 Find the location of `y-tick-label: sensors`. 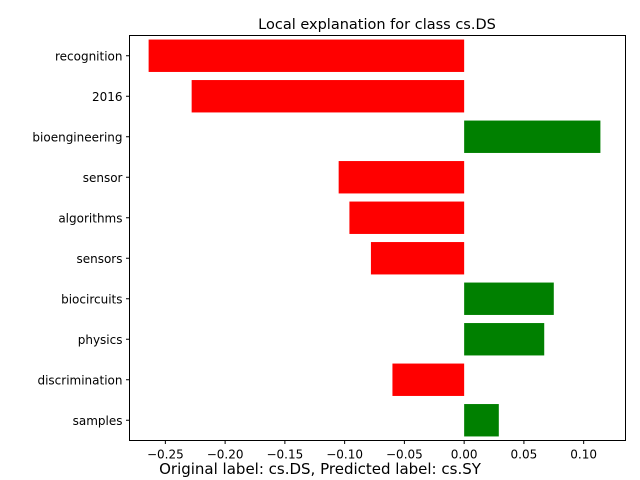

y-tick-label: sensors is located at coordinates (99, 259).